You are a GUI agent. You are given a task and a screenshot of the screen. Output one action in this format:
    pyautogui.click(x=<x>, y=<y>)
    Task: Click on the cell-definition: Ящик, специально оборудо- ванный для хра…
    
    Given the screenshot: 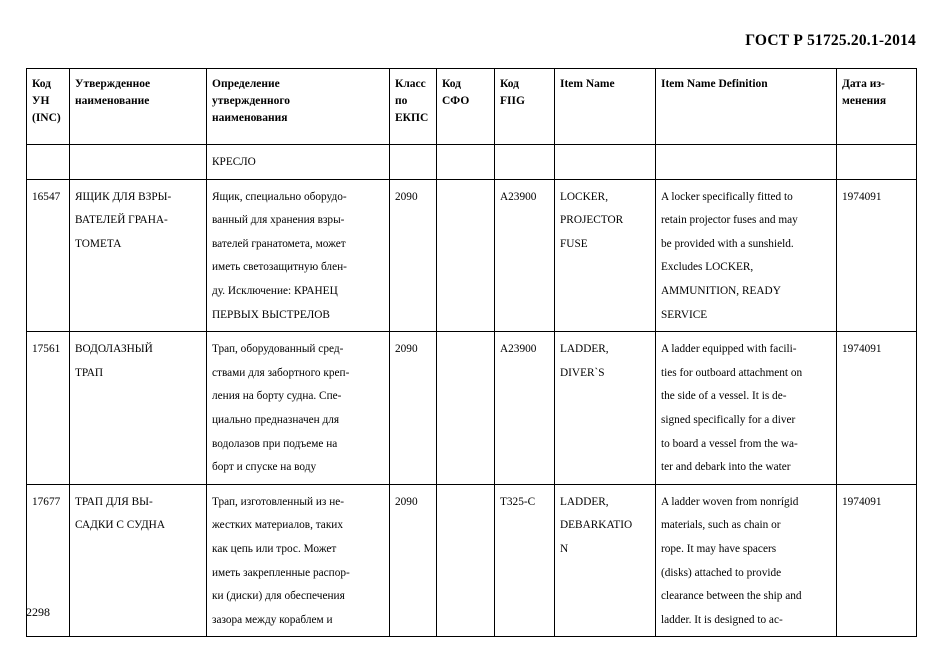 What is the action you would take?
    pyautogui.click(x=298, y=255)
    